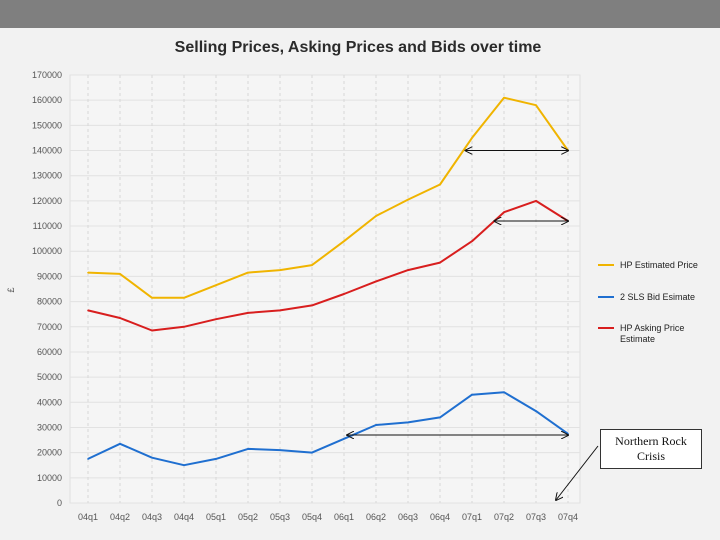 The image size is (720, 540). What do you see at coordinates (49, 377) in the screenshot?
I see `y-tick-label: 50000` at bounding box center [49, 377].